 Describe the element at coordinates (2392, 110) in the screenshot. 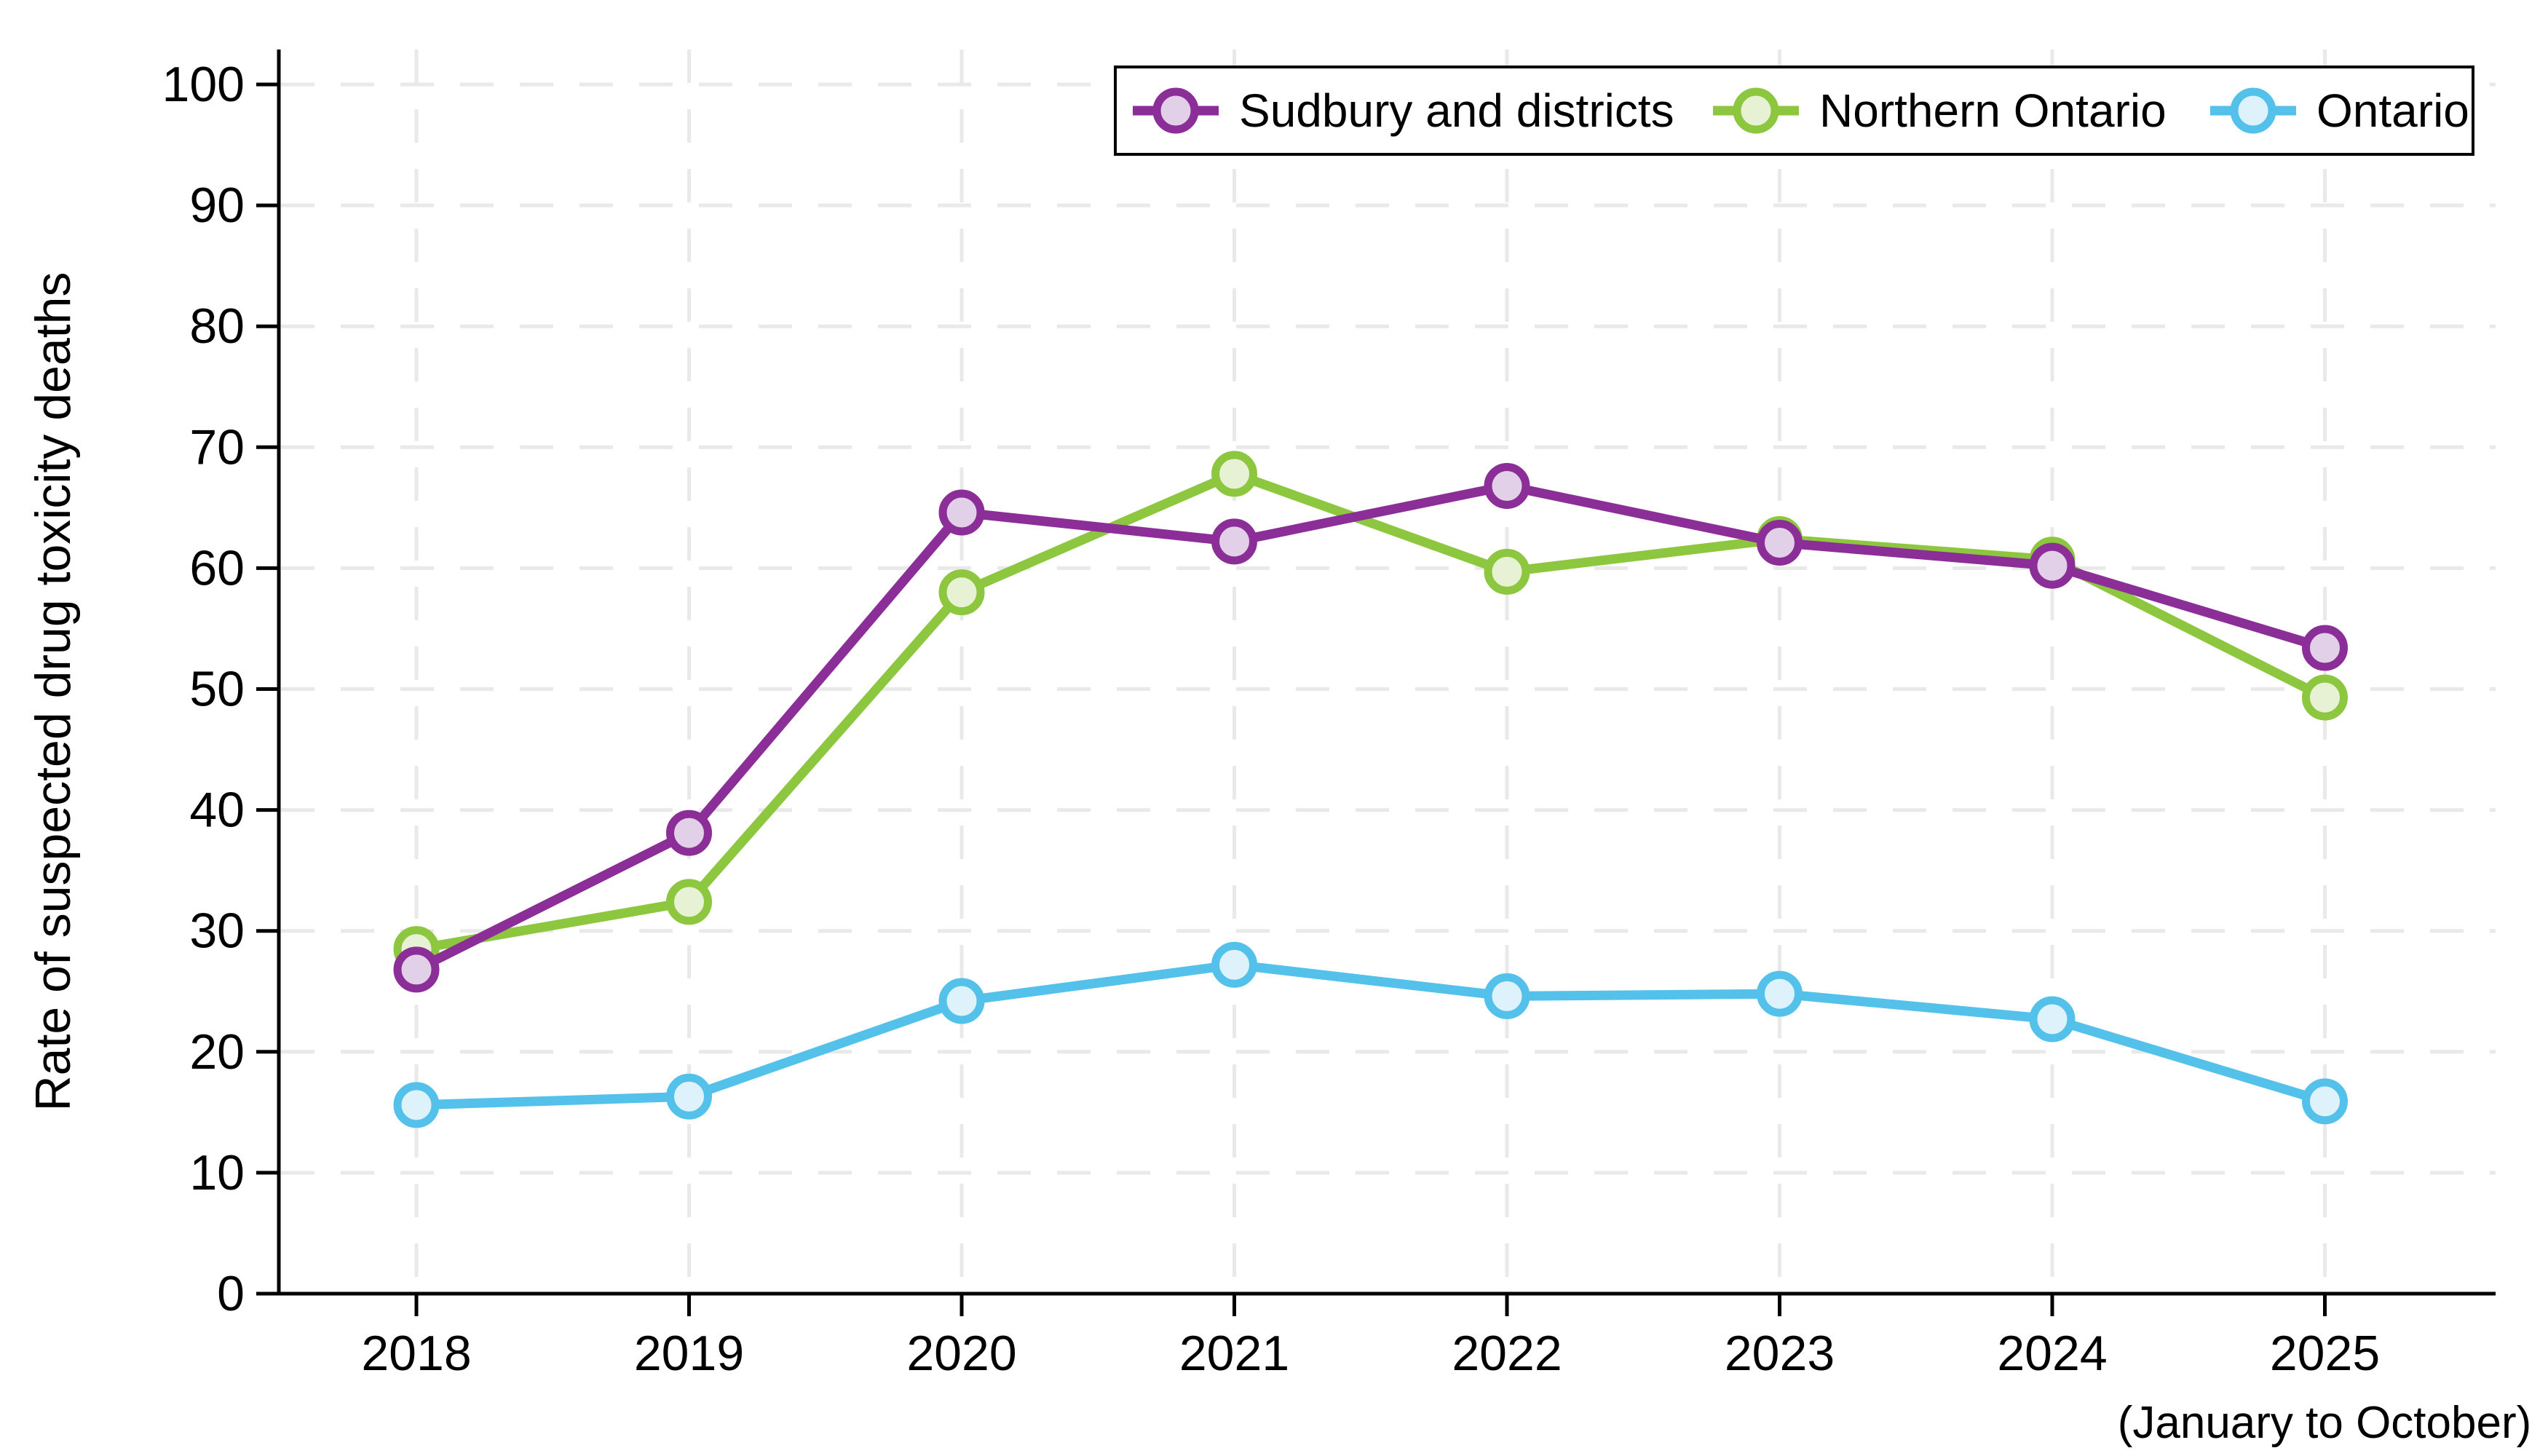

I see `legend-label: Ontario` at that location.